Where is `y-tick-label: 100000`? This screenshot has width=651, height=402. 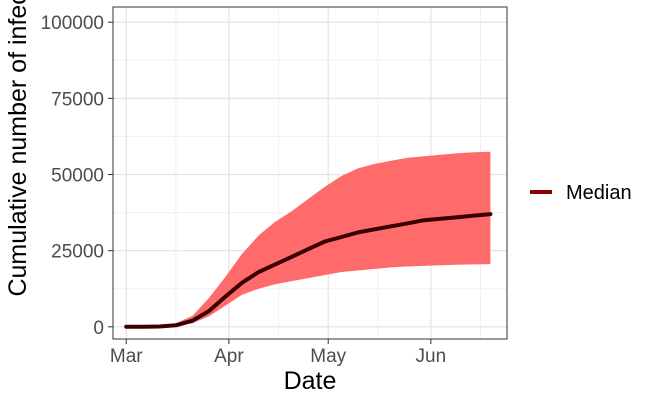 y-tick-label: 100000 is located at coordinates (72, 23).